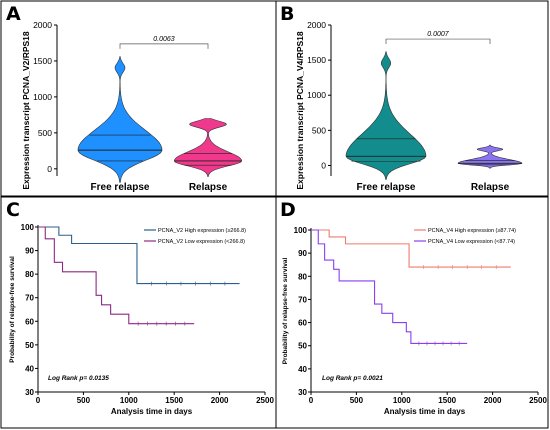 This screenshot has height=430, width=550. Describe the element at coordinates (438, 34) in the screenshot. I see `p-value-label: 0.0007` at that location.